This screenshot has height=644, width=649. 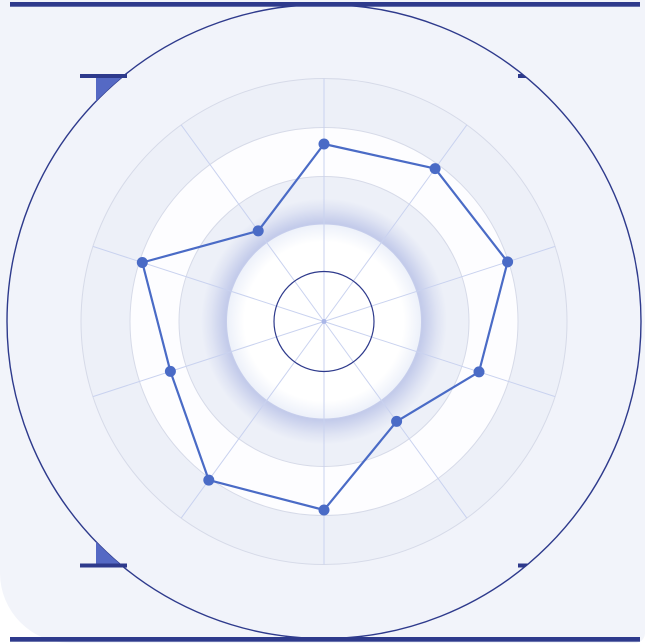 I want to click on tick-bar-top-right, so click(x=539, y=76).